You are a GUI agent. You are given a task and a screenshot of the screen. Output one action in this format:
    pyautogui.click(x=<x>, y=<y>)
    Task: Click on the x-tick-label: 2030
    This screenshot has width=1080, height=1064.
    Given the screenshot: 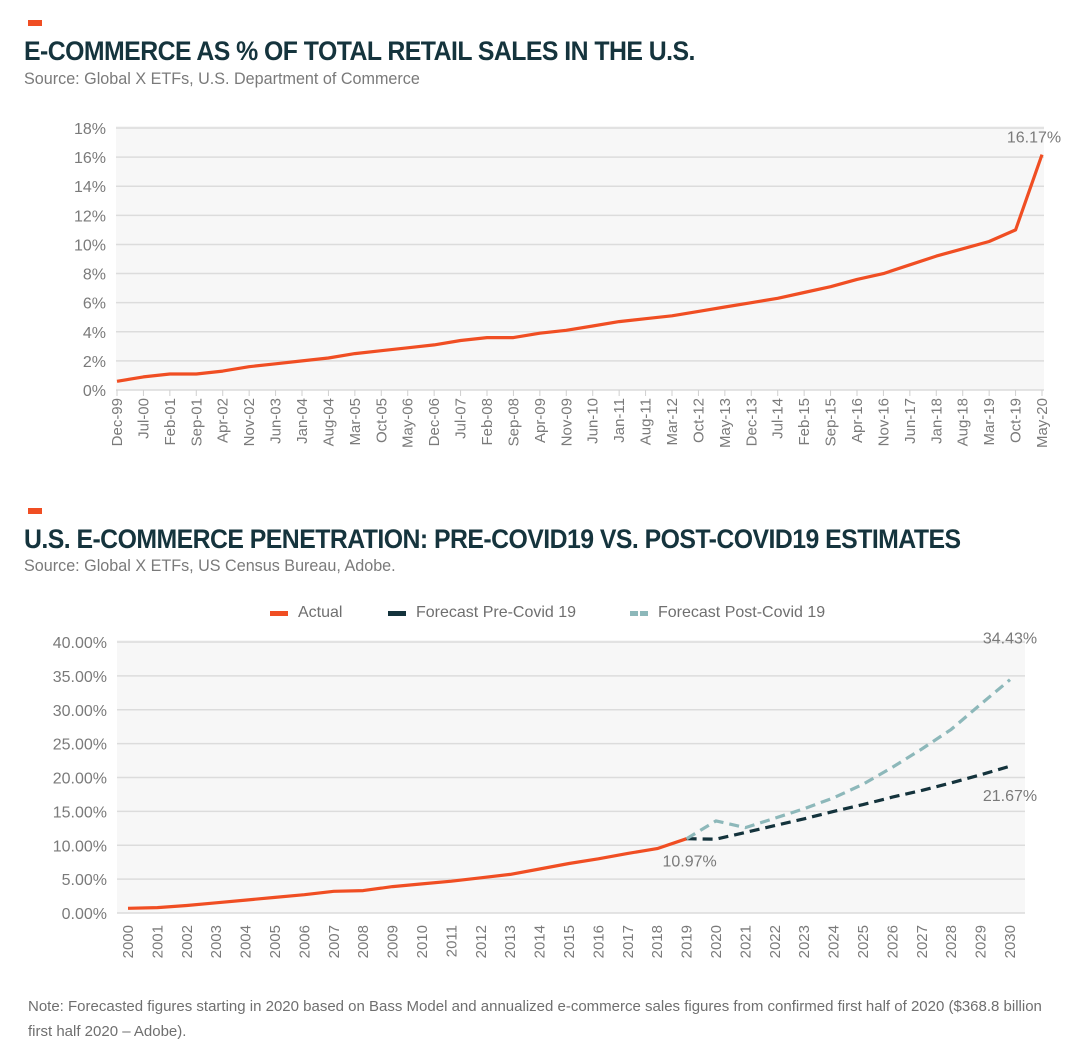 What is the action you would take?
    pyautogui.click(x=1010, y=941)
    